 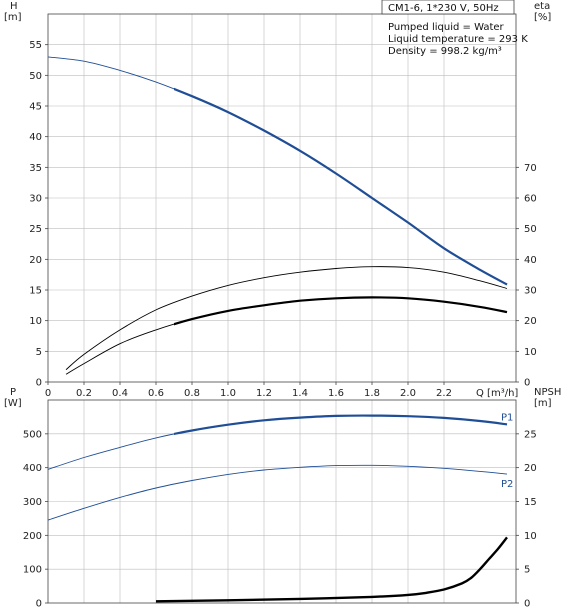 What do you see at coordinates (35, 107) in the screenshot?
I see `y-left-tick-label: 45` at bounding box center [35, 107].